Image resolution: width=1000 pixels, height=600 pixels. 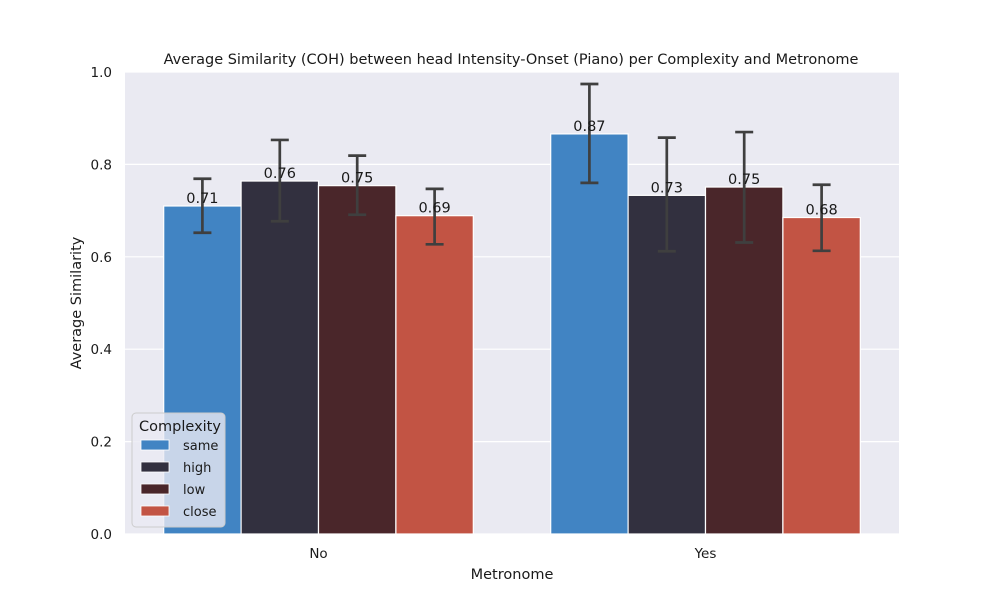 I want to click on legend-title: Complexity, so click(x=180, y=427).